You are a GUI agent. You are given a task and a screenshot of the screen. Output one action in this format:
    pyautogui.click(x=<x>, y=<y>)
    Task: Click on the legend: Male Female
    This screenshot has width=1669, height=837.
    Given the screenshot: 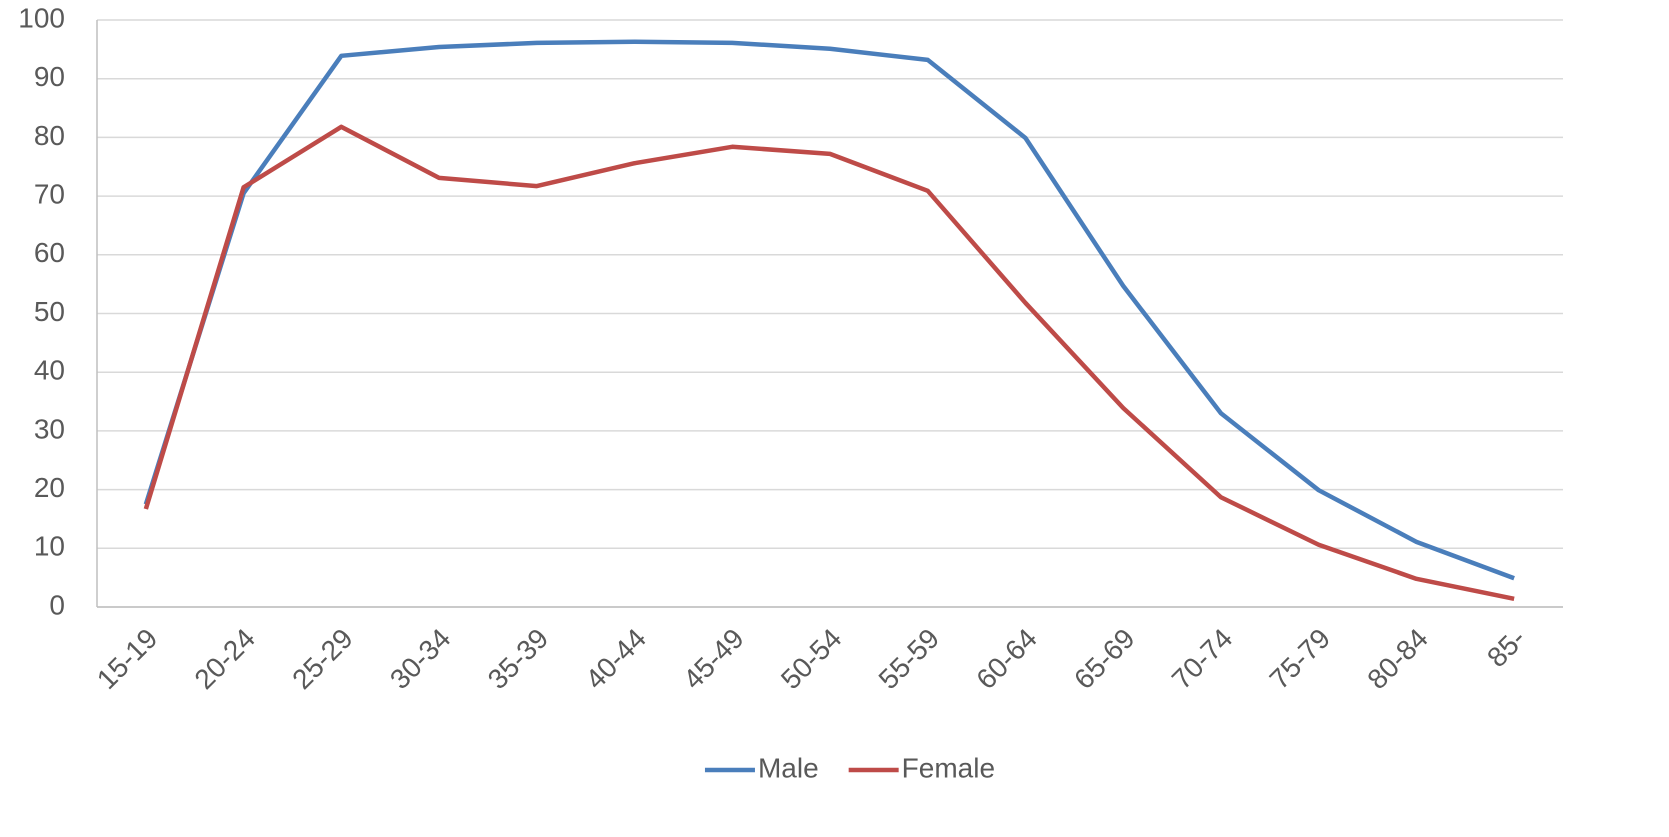 What is the action you would take?
    pyautogui.click(x=849, y=767)
    